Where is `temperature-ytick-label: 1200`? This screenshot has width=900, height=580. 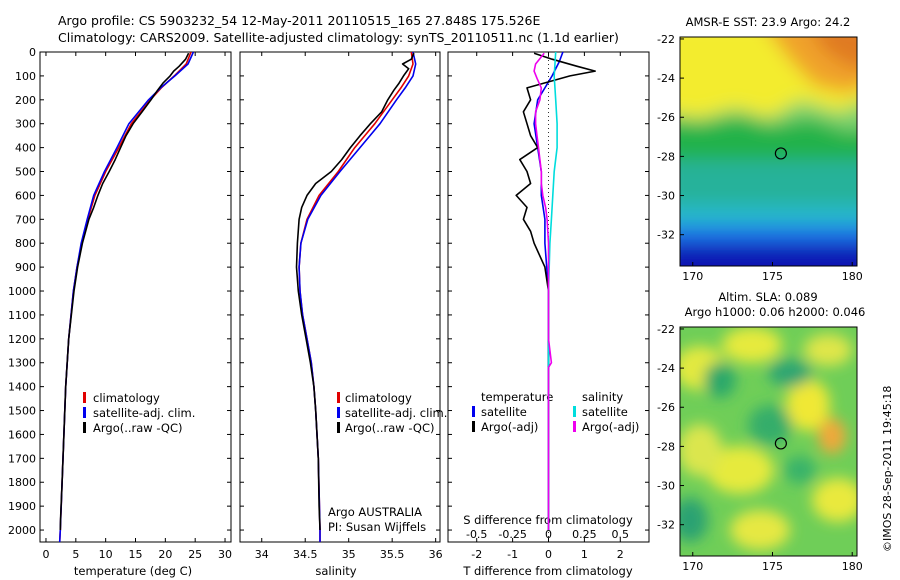 temperature-ytick-label: 1200 is located at coordinates (22, 339).